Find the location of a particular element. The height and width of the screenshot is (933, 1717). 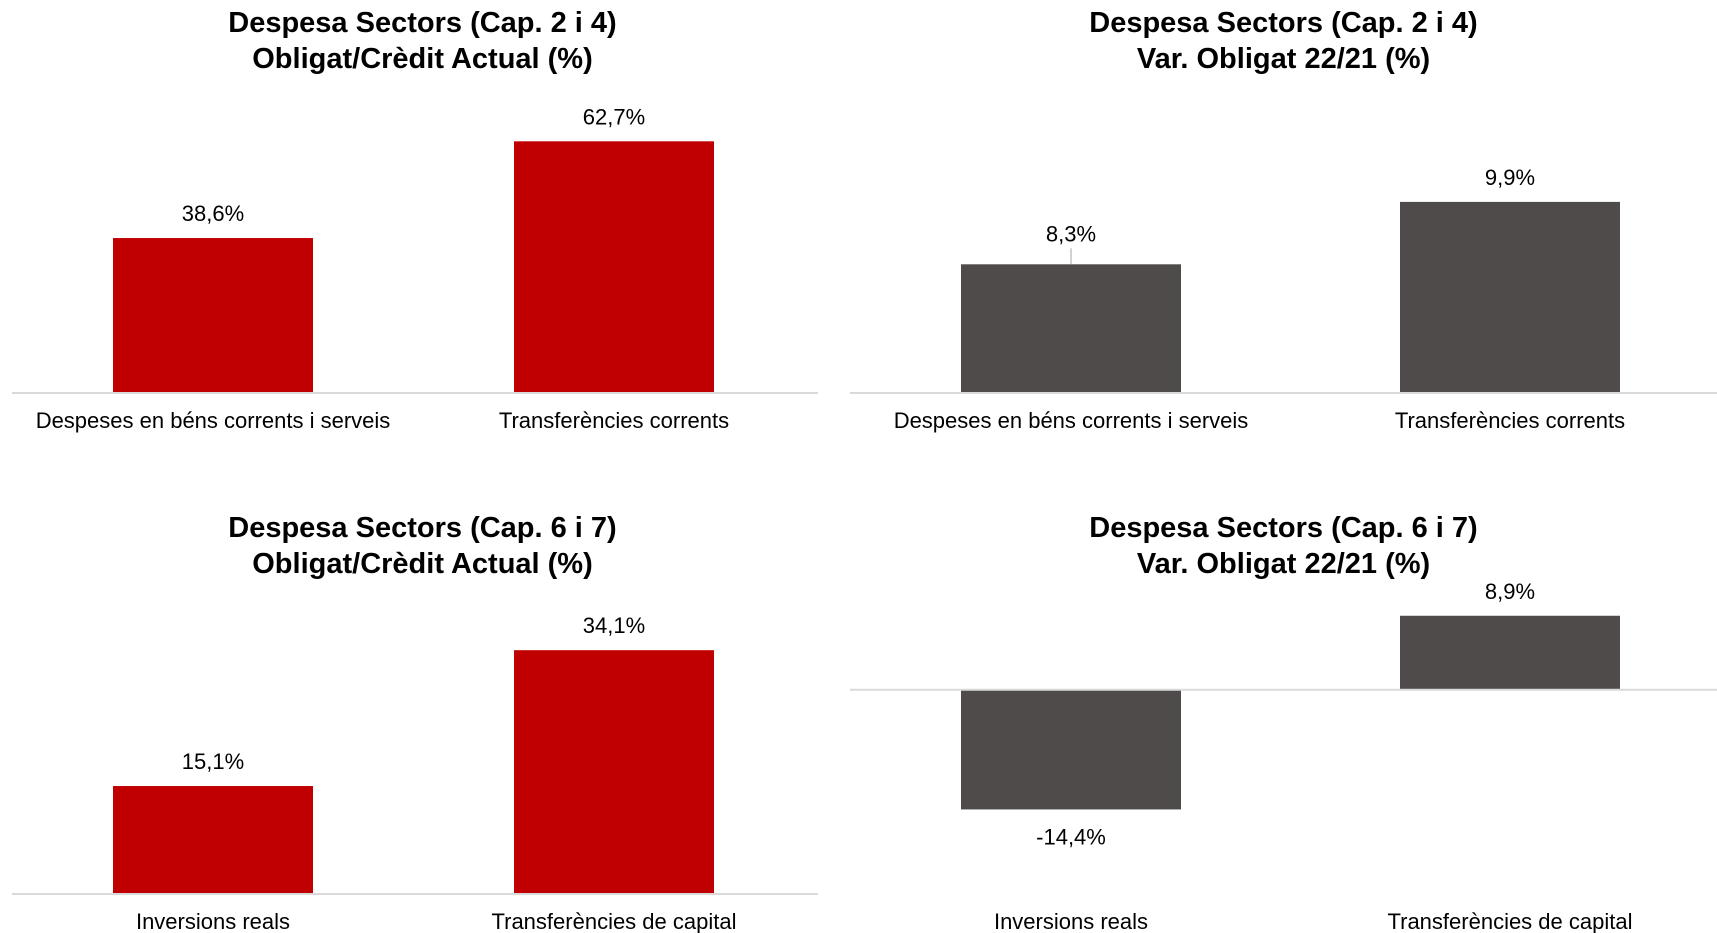

data-label-1: 38,6% is located at coordinates (213, 213).